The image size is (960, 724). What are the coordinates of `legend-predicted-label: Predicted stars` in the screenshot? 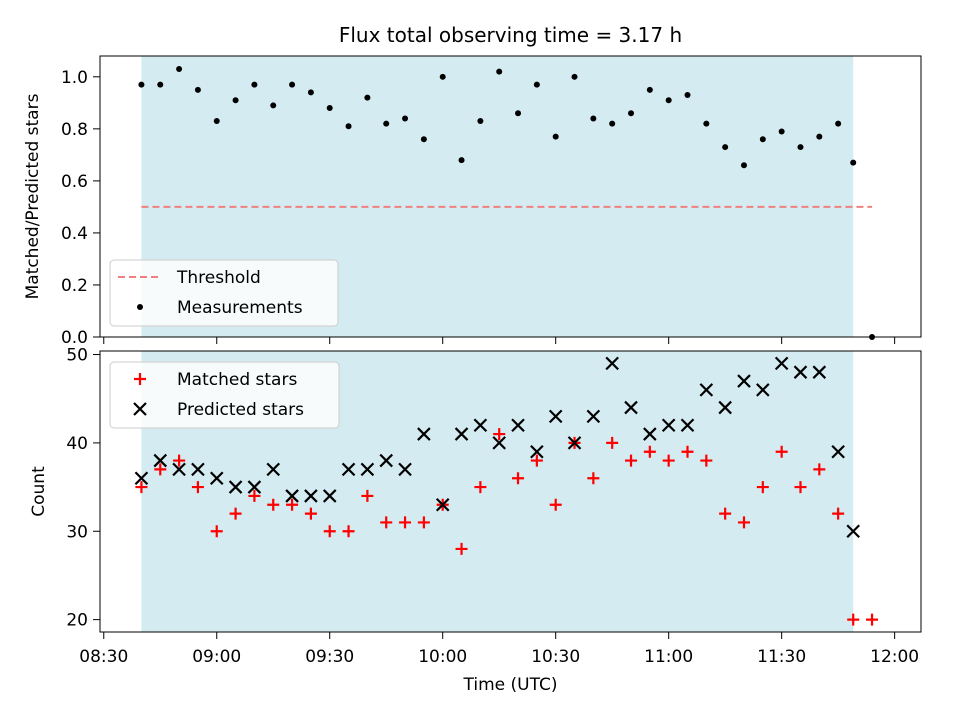 It's located at (240, 410).